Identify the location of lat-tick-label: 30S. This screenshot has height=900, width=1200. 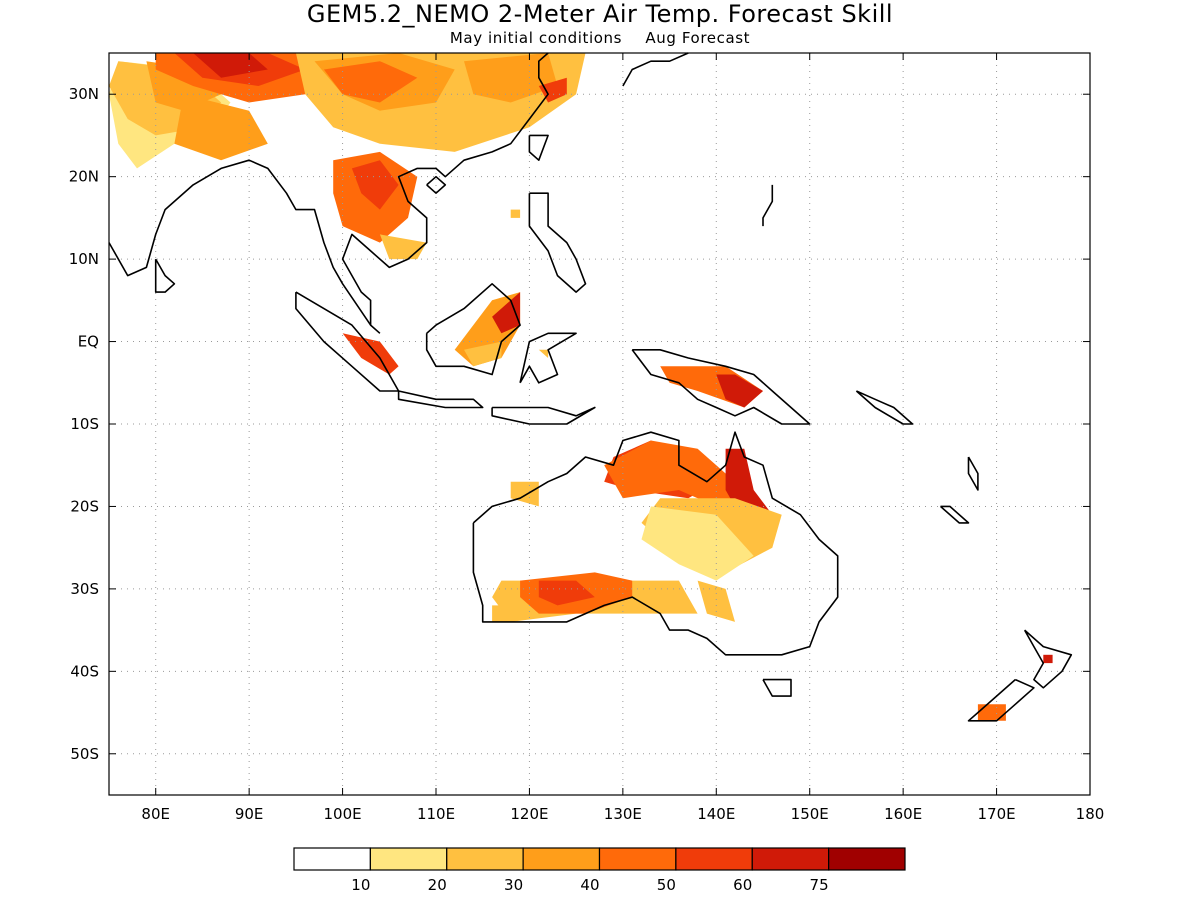
(84, 589).